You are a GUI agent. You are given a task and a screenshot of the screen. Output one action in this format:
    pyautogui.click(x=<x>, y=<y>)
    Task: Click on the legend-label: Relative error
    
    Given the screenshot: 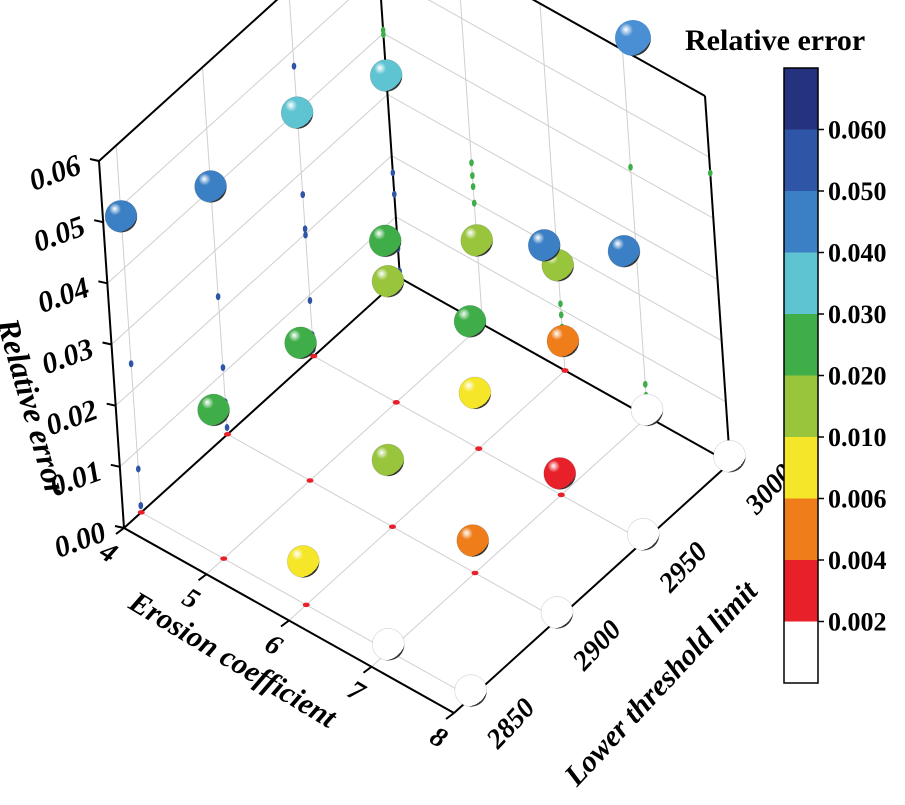 What is the action you would take?
    pyautogui.click(x=775, y=40)
    